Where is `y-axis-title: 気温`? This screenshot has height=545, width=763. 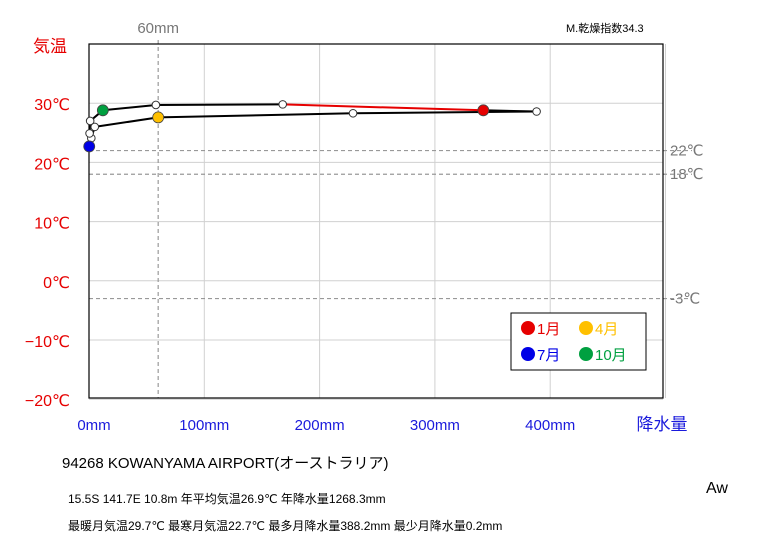
y-axis-title: 気温 is located at coordinates (50, 46).